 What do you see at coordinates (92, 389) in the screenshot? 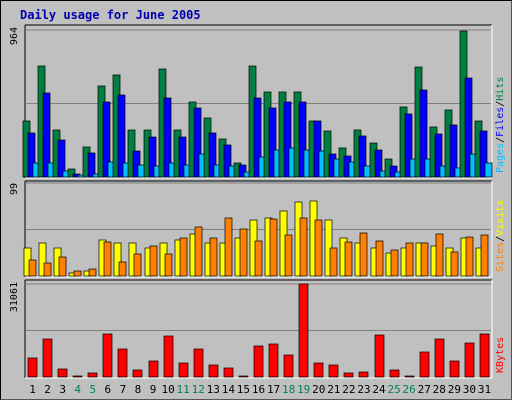
I see `x-tick-day: 5` at bounding box center [92, 389].